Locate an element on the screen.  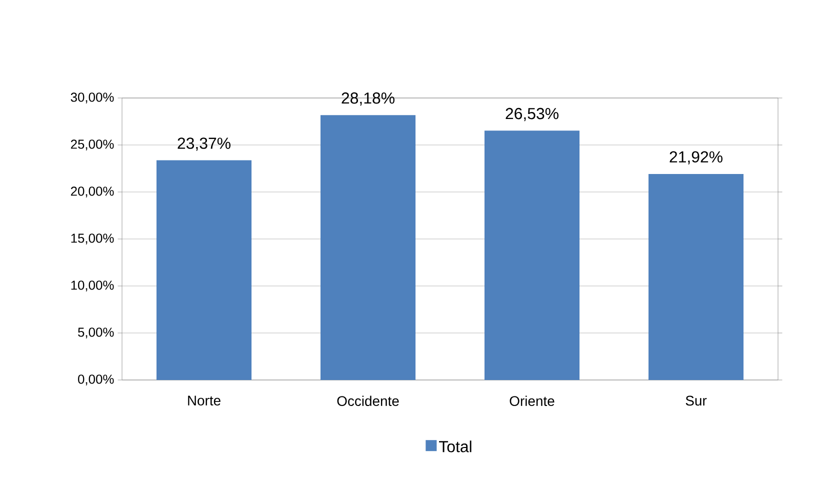
y-tick-label: 25,00% is located at coordinates (92, 145).